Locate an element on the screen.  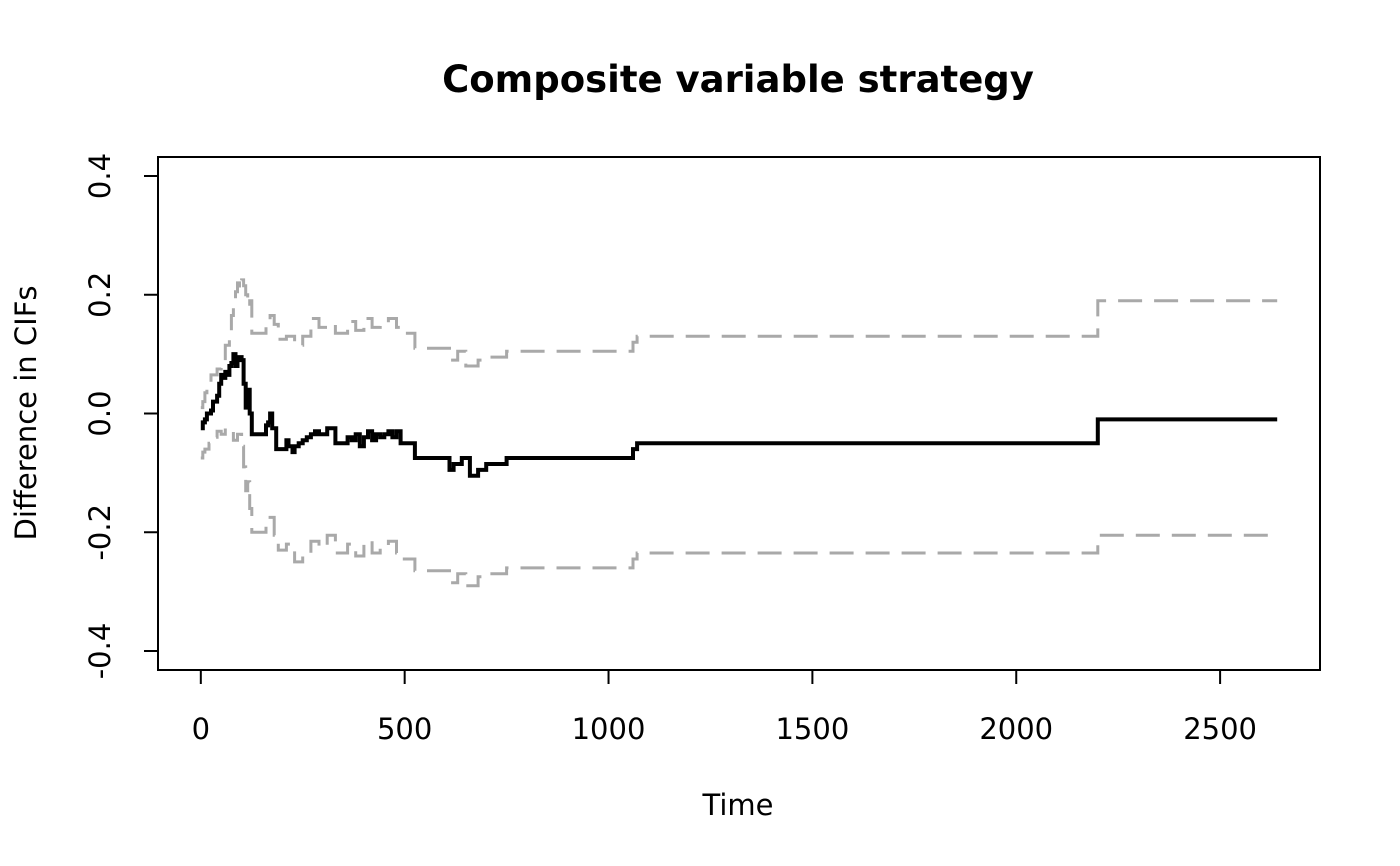
chart-title: Composite variable strategy is located at coordinates (738, 79).